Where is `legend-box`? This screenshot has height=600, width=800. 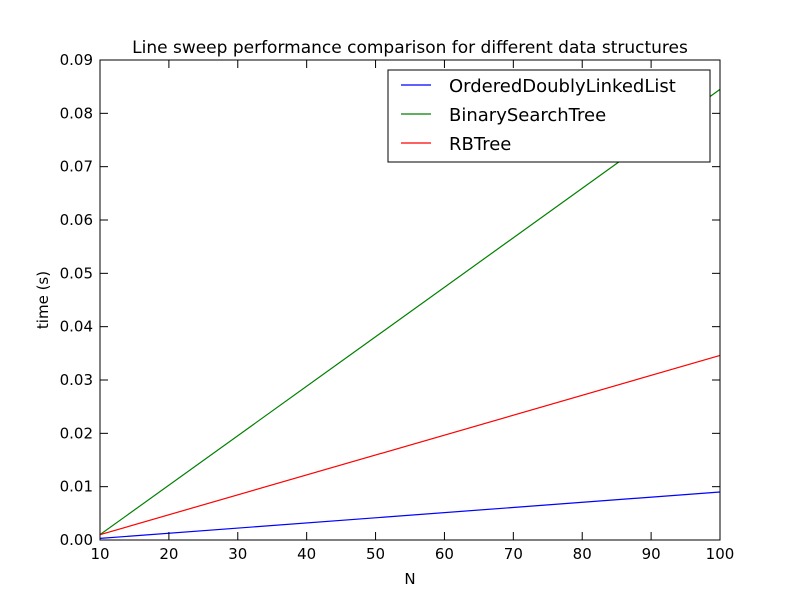 legend-box is located at coordinates (549, 116).